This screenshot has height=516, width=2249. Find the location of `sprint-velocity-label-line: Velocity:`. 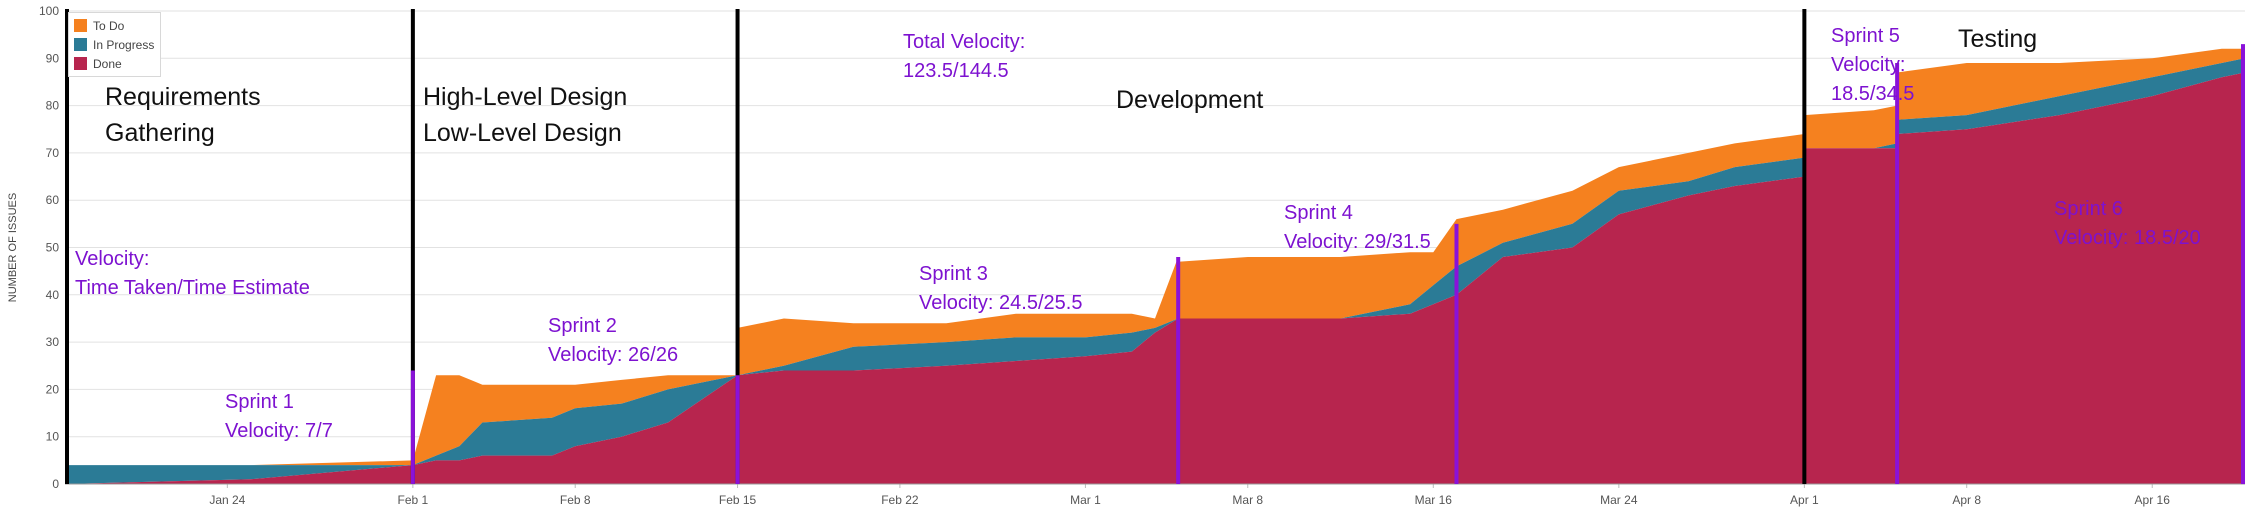

sprint-velocity-label-line: Velocity: is located at coordinates (1868, 65).